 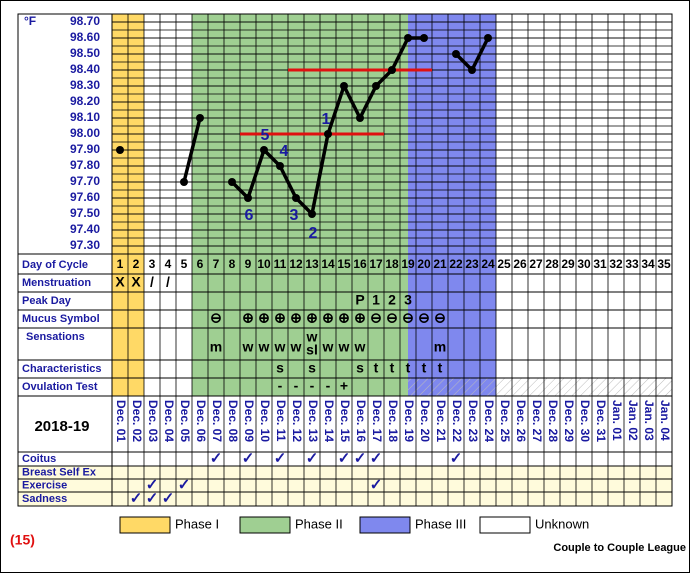 What do you see at coordinates (601, 421) in the screenshot?
I see `date-label: Dec. 31` at bounding box center [601, 421].